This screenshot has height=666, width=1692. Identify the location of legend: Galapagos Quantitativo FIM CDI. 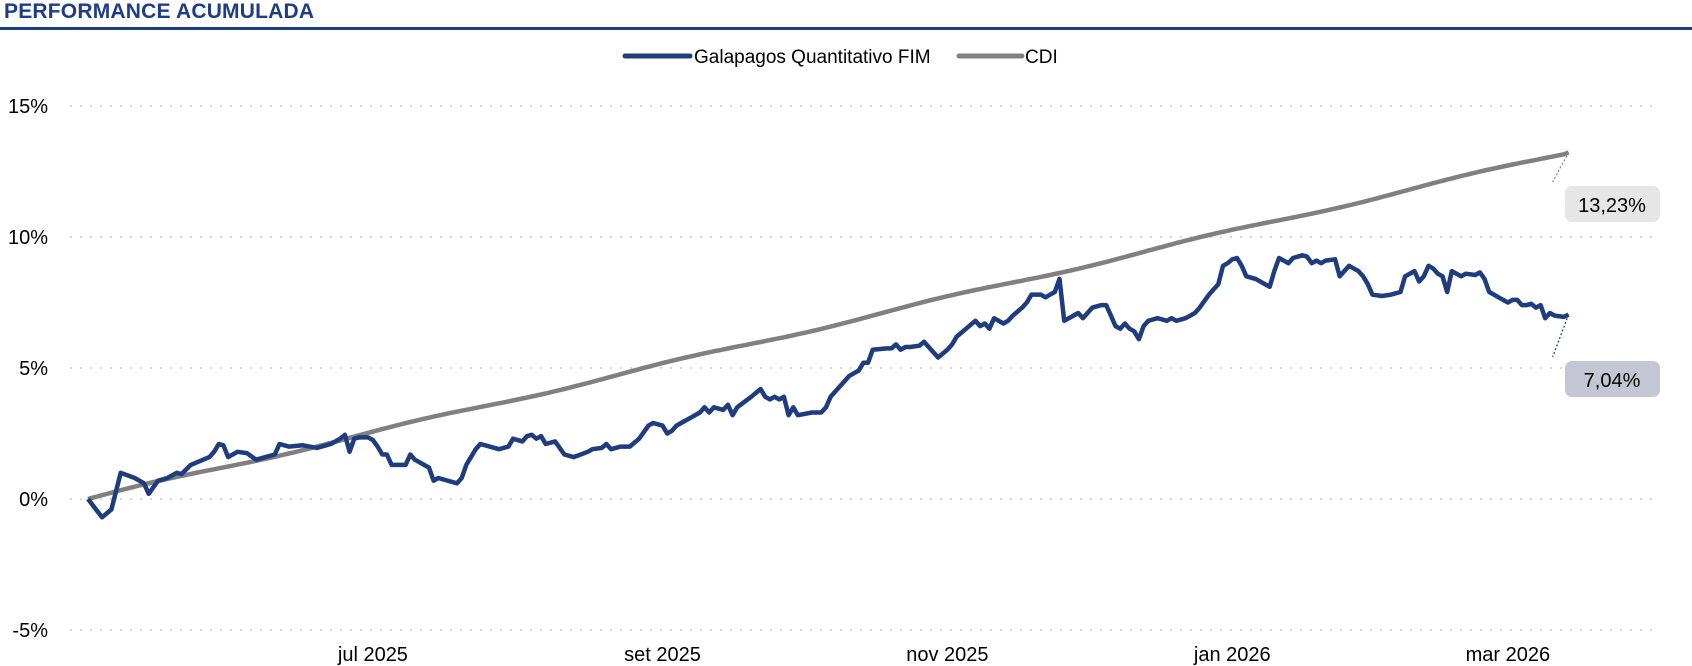
(840, 57).